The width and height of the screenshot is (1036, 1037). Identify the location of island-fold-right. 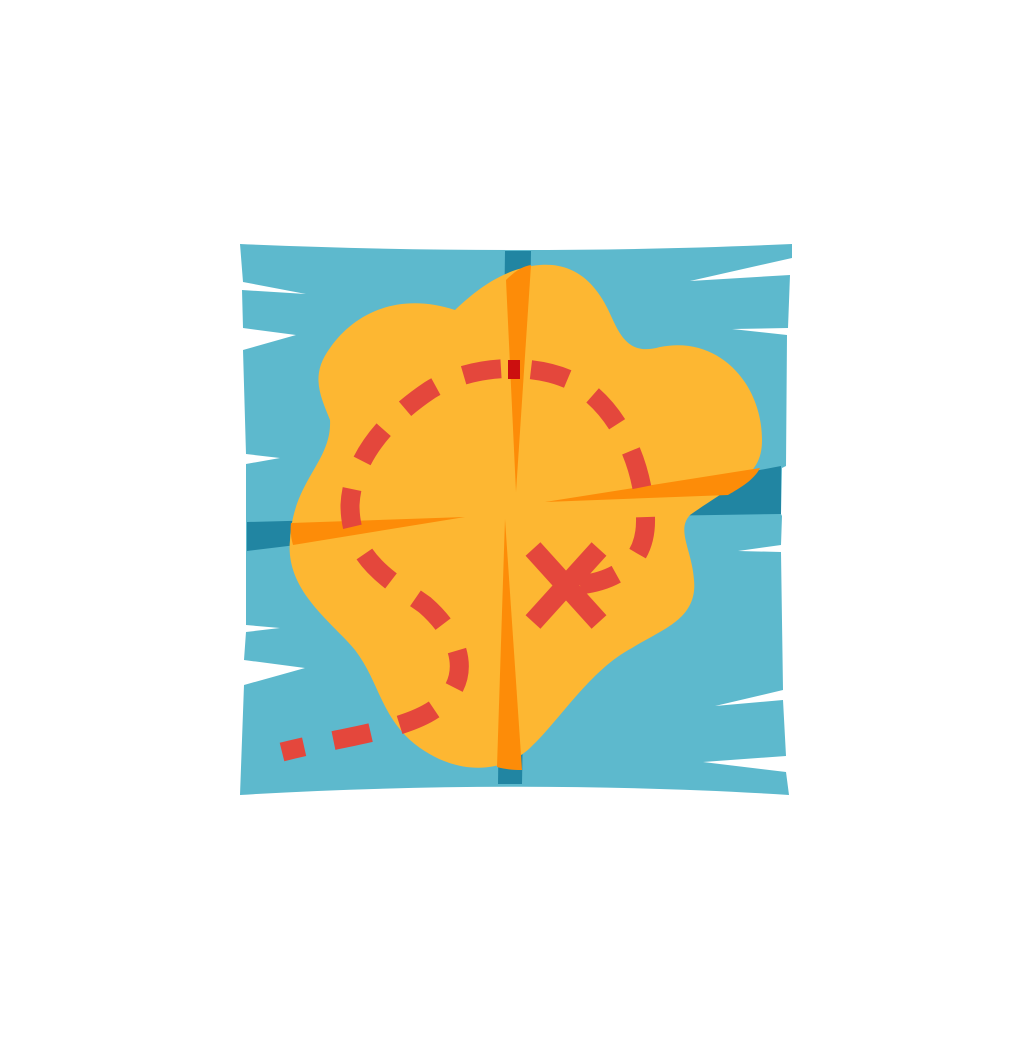
(652, 485).